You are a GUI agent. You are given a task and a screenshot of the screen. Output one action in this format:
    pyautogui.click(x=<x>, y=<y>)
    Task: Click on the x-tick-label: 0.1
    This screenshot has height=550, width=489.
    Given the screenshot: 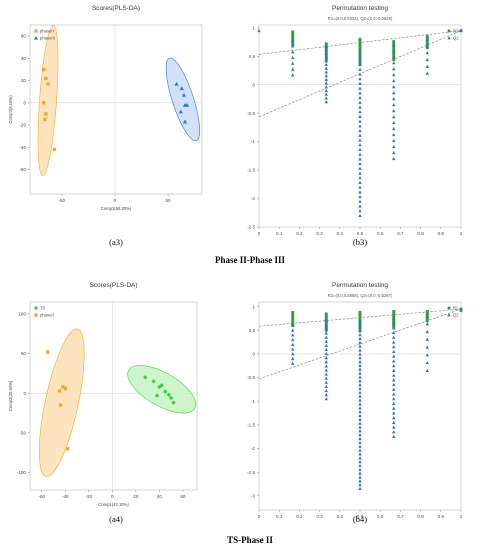 What is the action you would take?
    pyautogui.click(x=279, y=516)
    